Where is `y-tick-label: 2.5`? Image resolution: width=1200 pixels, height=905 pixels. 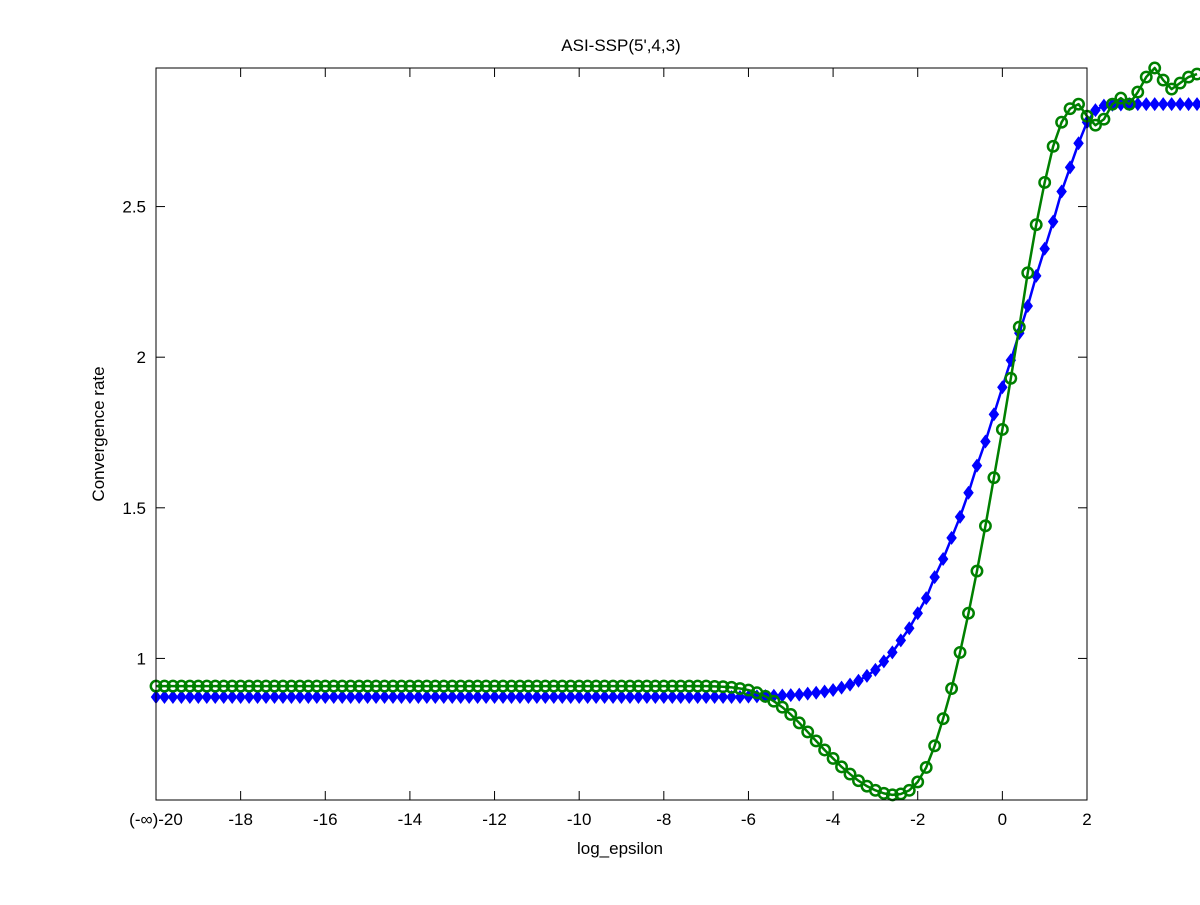
y-tick-label: 2.5 is located at coordinates (134, 207).